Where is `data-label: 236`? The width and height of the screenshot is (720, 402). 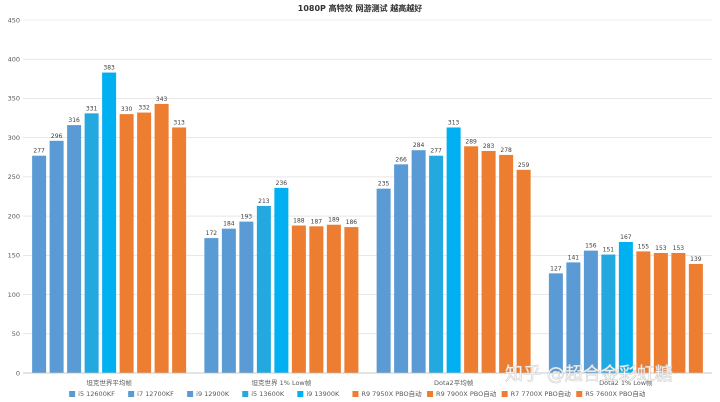
data-label: 236 is located at coordinates (282, 183).